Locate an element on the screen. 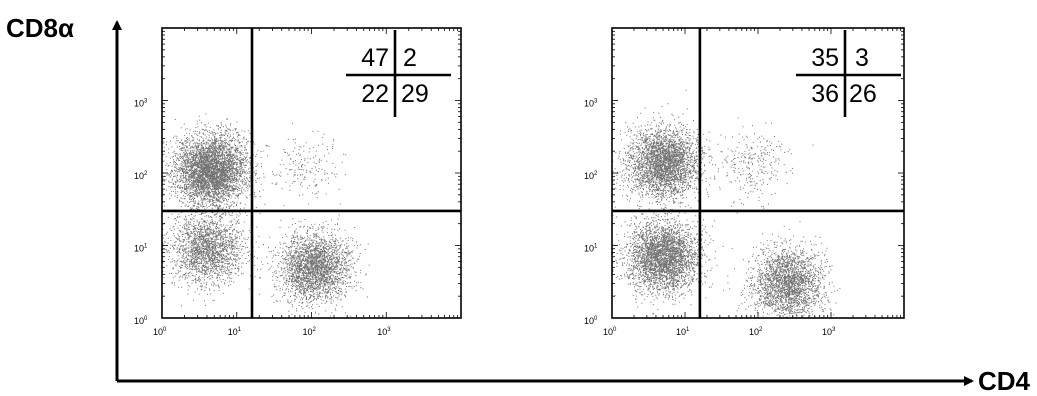  quadrant-table: 35 3 36 26 is located at coordinates (848, 73).